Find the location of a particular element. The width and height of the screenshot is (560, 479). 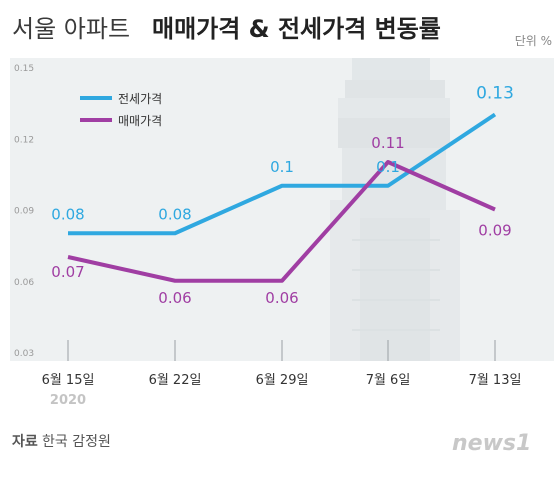

source-label: 자료 is located at coordinates (25, 442).